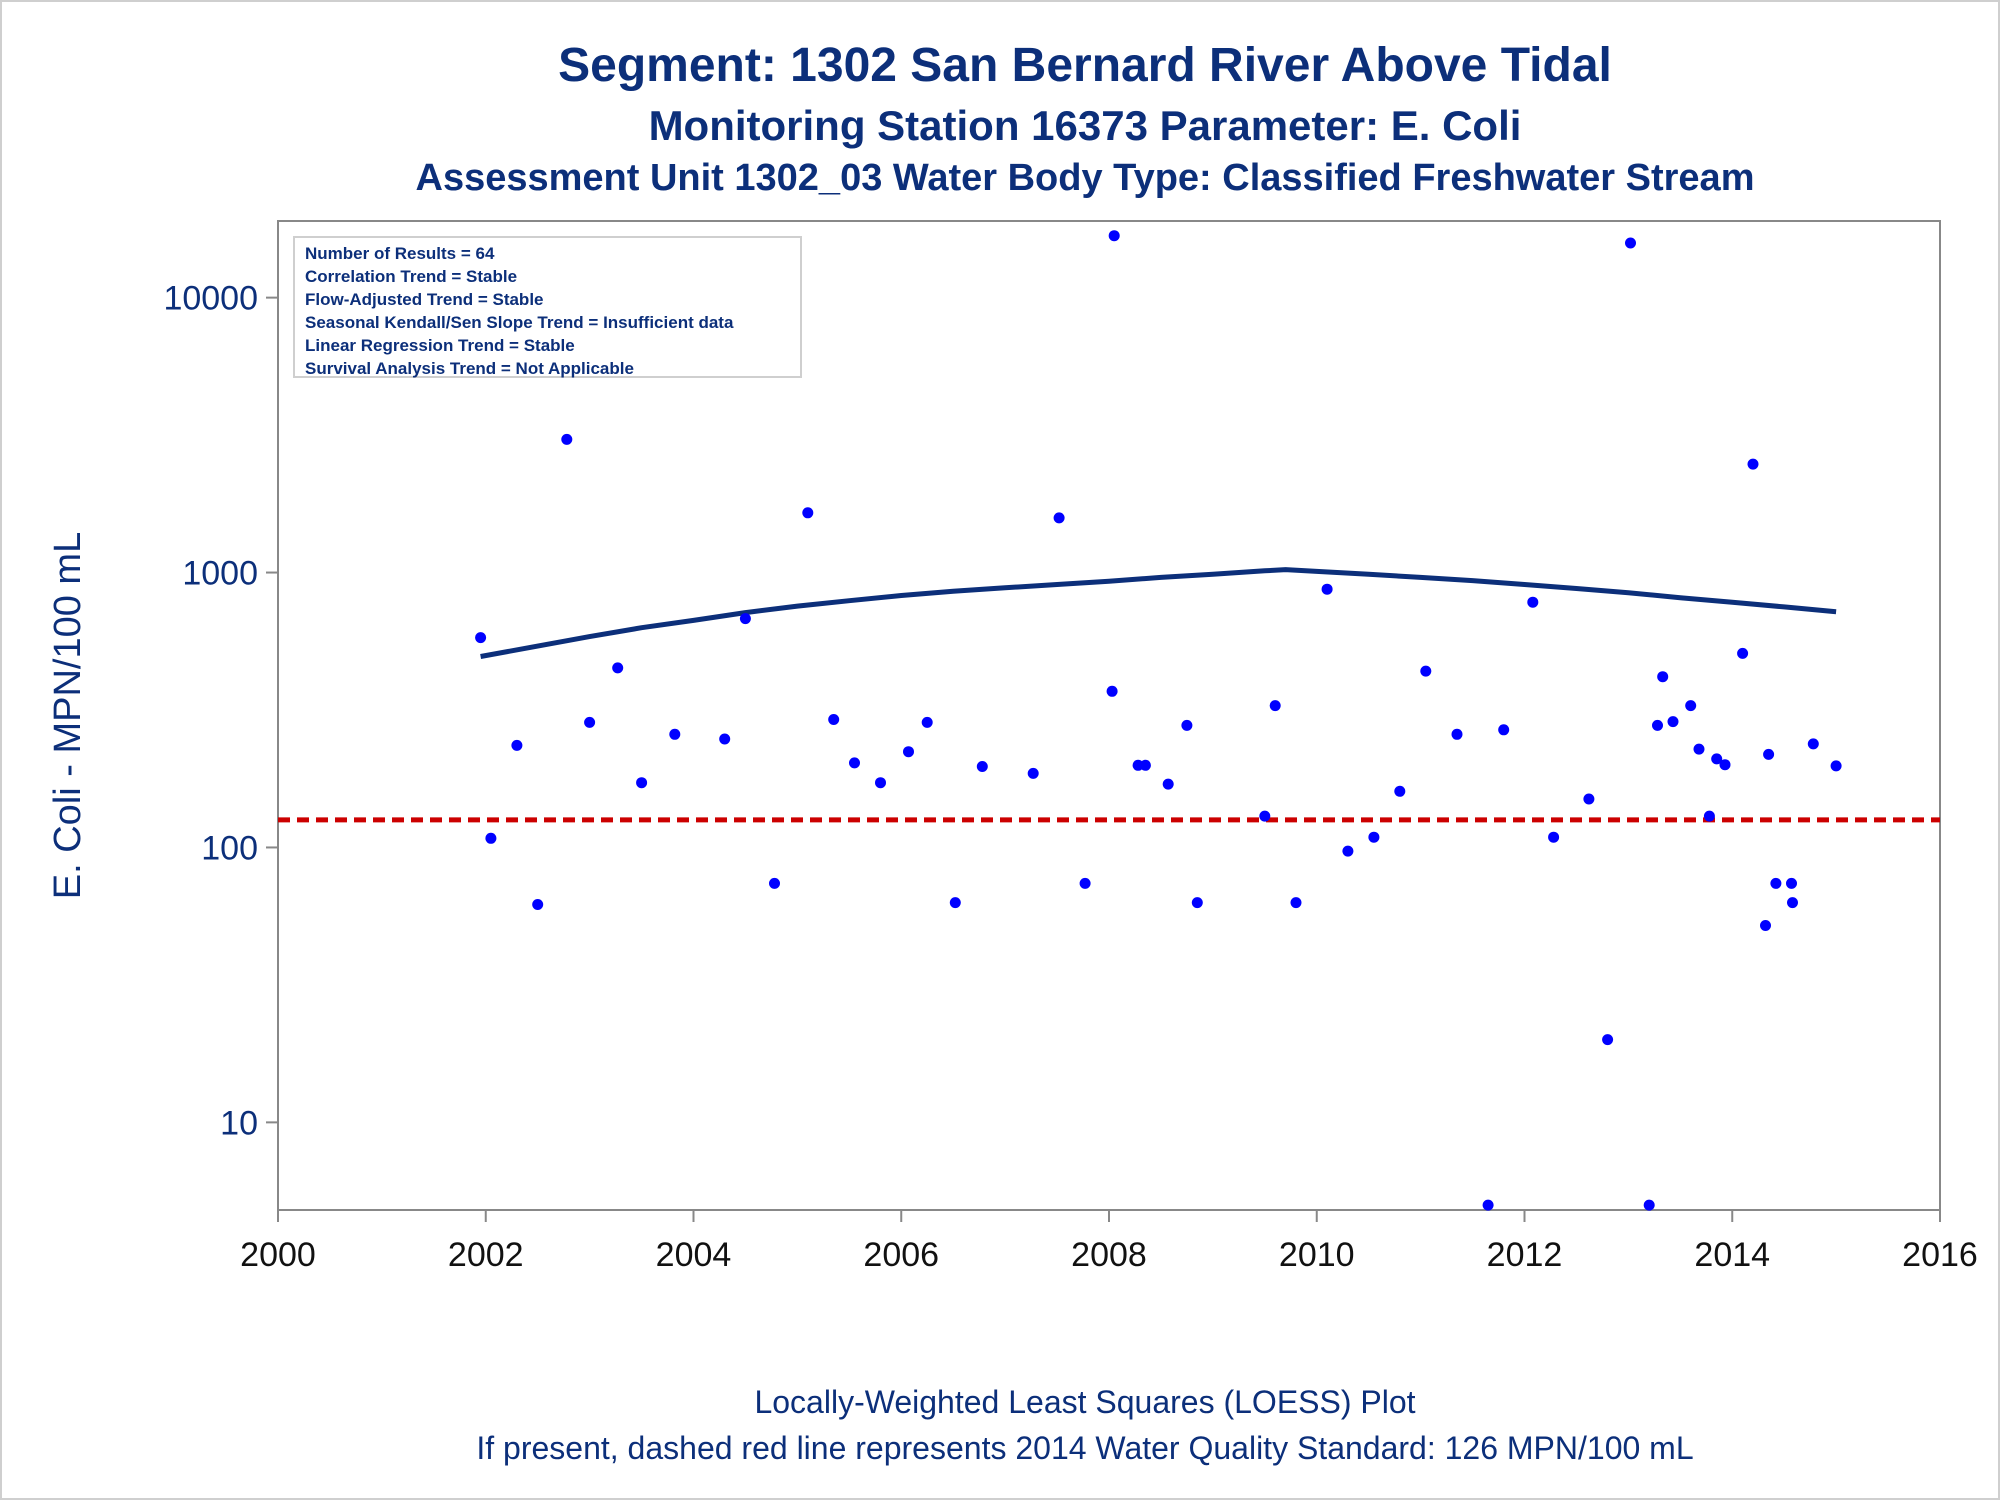 This screenshot has height=1502, width=2000. I want to click on stats-line: Correlation Trend = Stable, so click(411, 276).